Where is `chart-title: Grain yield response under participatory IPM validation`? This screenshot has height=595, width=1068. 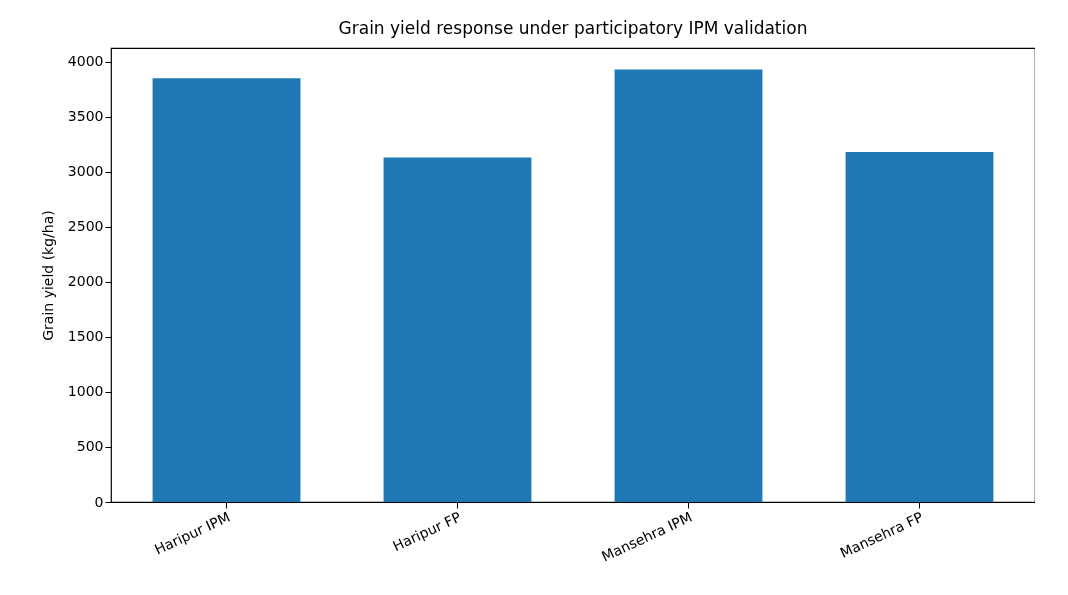 chart-title: Grain yield response under participatory IPM validation is located at coordinates (573, 28).